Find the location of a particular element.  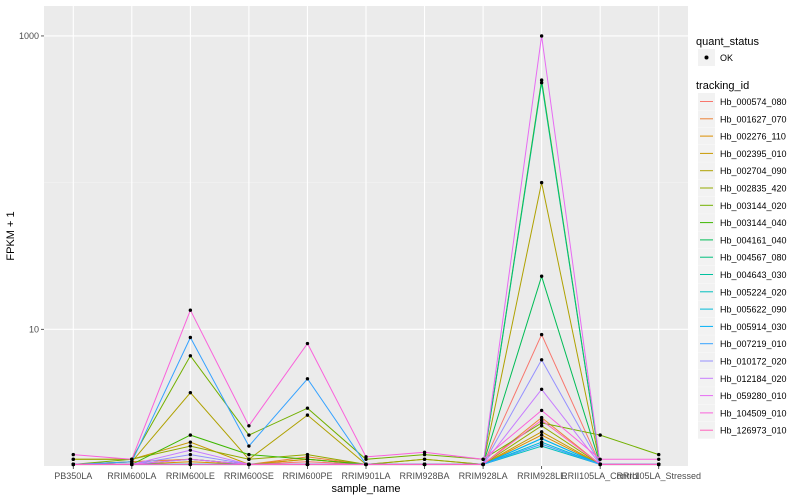

legend-label: Hb_005914_030 is located at coordinates (753, 327).